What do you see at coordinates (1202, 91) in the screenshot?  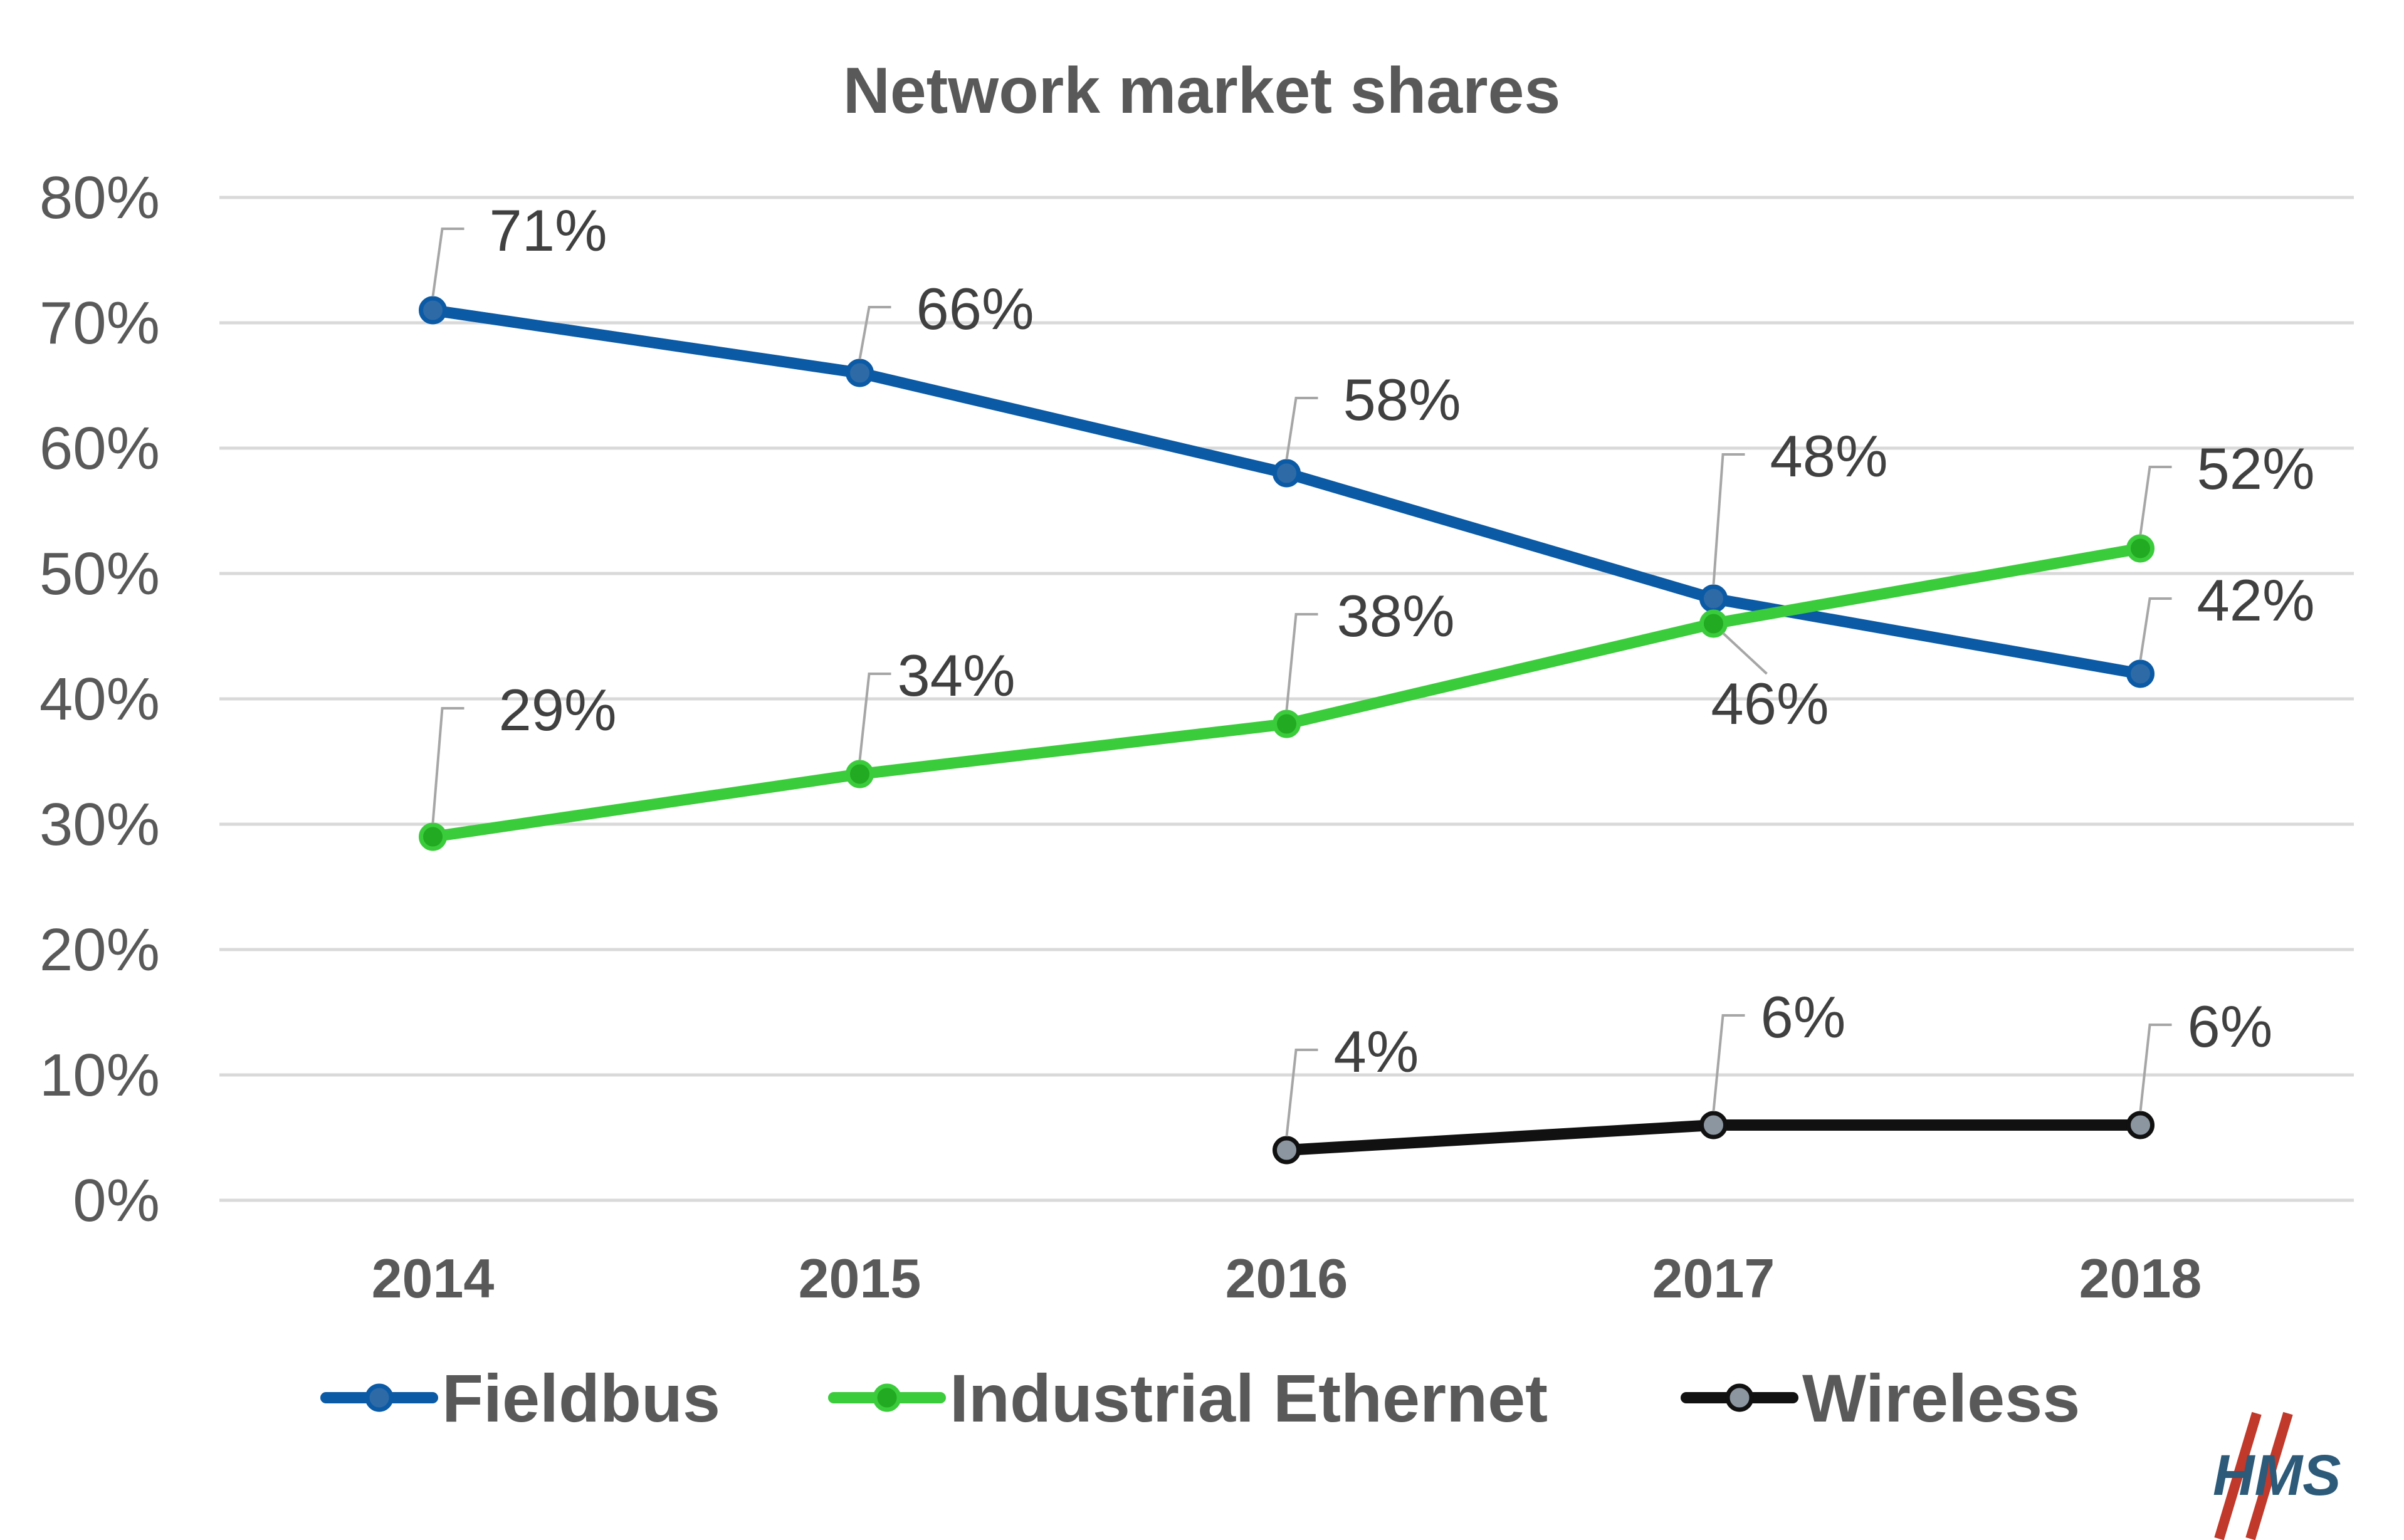 I see `chart-title: Network market shares` at bounding box center [1202, 91].